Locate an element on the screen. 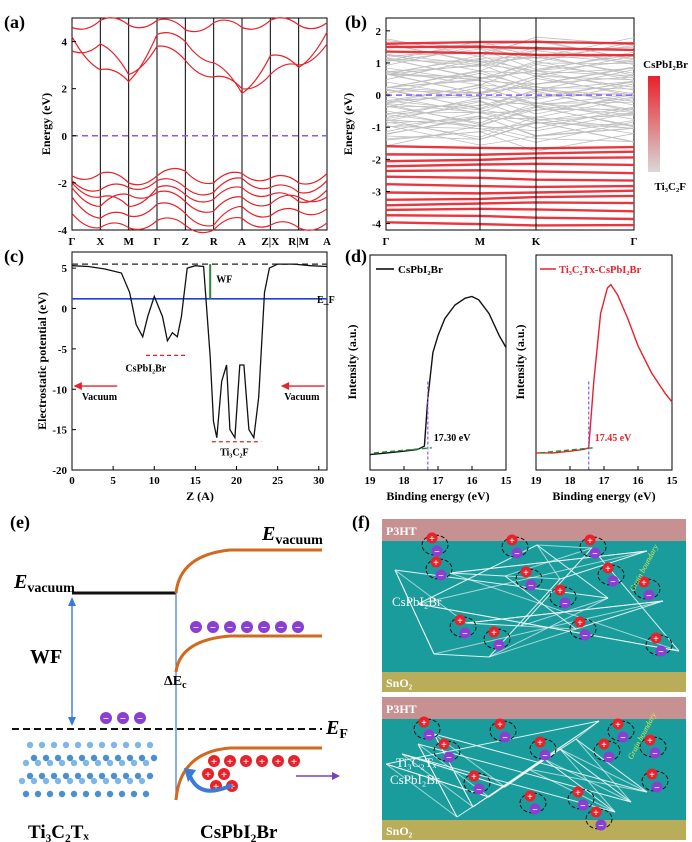  panel-d1-ylabel: Intensity (a.u.) is located at coordinates (352, 361).